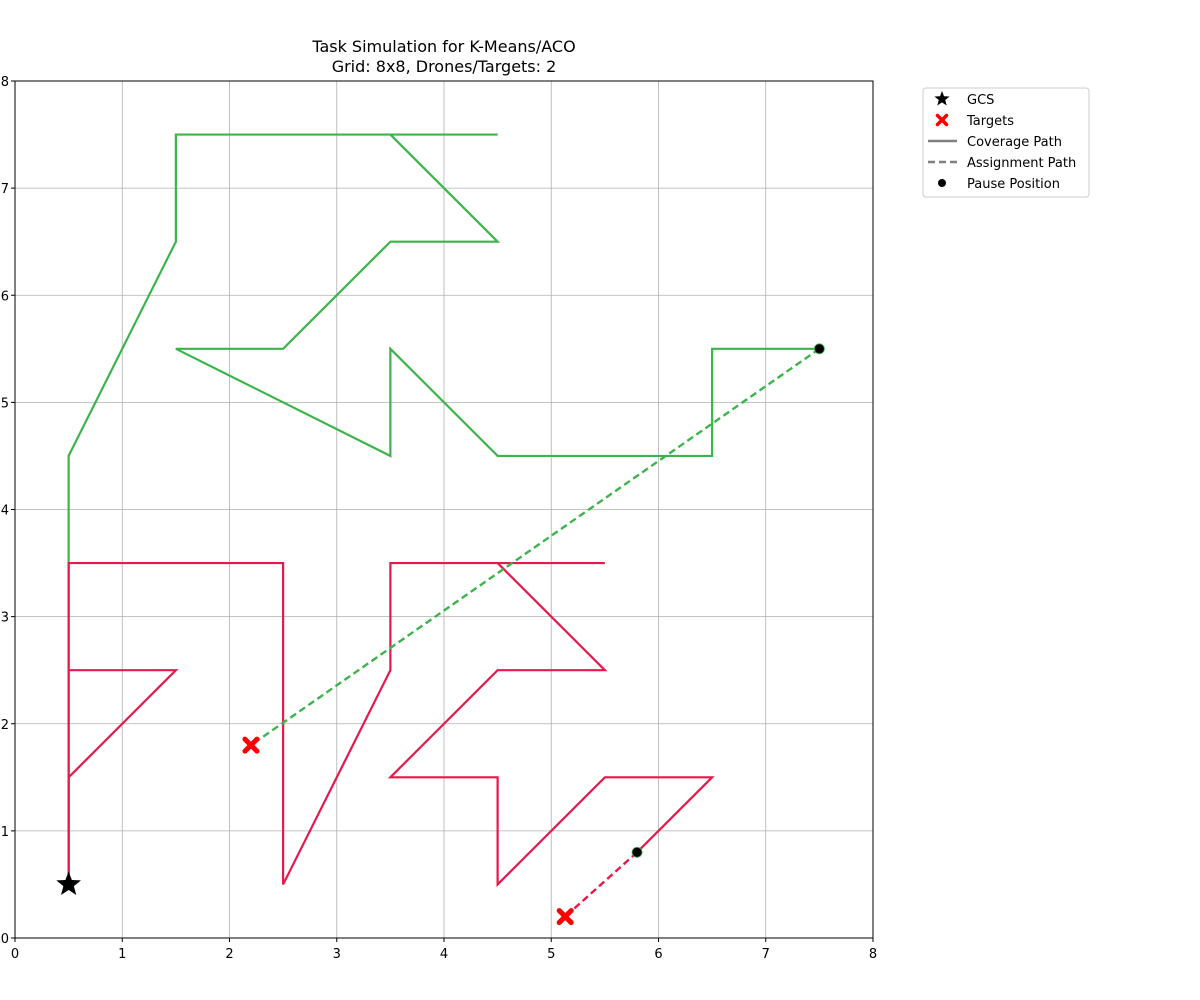  I want to click on legend-gcs-icon, so click(942, 98).